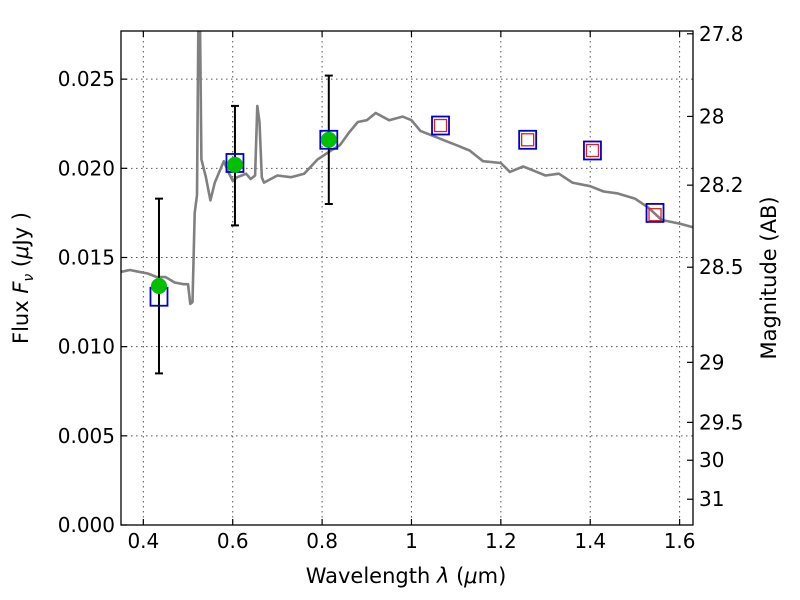 The image size is (800, 600). I want to click on y-tick-label: 0.010, so click(86, 347).